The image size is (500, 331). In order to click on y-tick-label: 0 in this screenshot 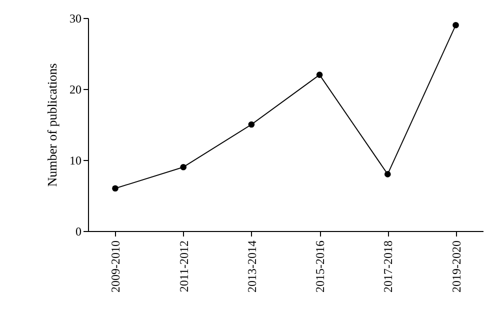, I will do `click(79, 231)`.